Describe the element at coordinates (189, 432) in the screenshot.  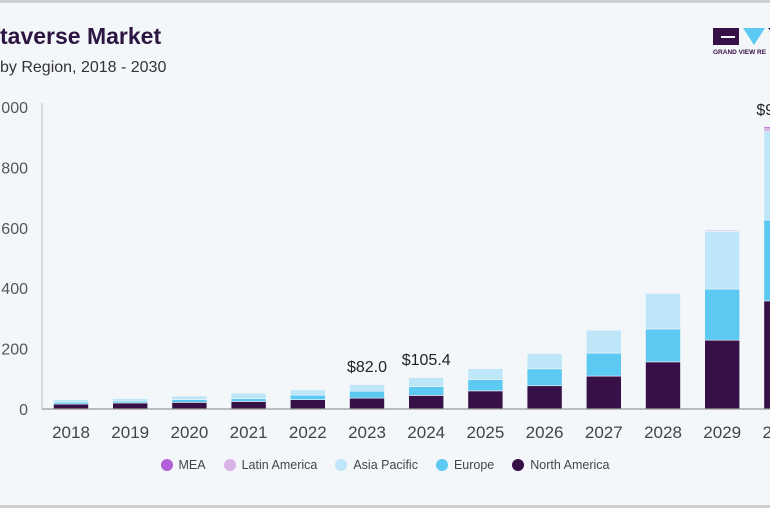
I see `x-tick-label: 2020` at that location.